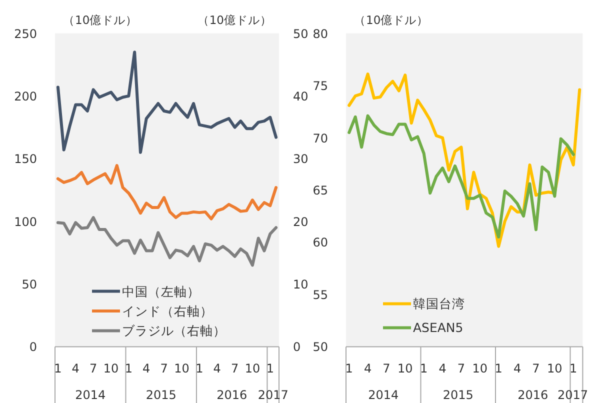  What do you see at coordinates (320, 191) in the screenshot?
I see `y-tick-label: 65` at bounding box center [320, 191].